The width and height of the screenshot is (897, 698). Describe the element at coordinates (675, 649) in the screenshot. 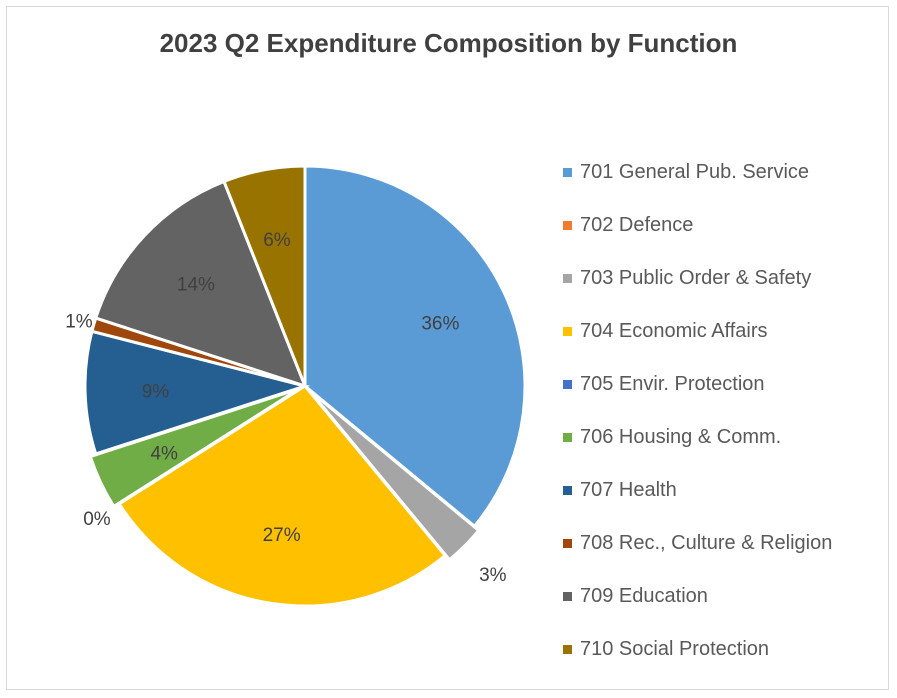

I see `legend-label: 710 Social Protection` at that location.